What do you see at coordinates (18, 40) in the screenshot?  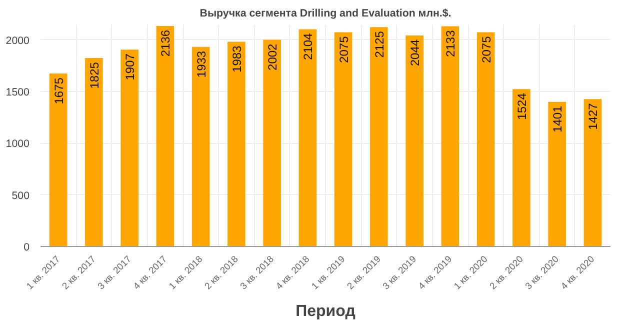 I see `y-tick-label: 2000` at bounding box center [18, 40].